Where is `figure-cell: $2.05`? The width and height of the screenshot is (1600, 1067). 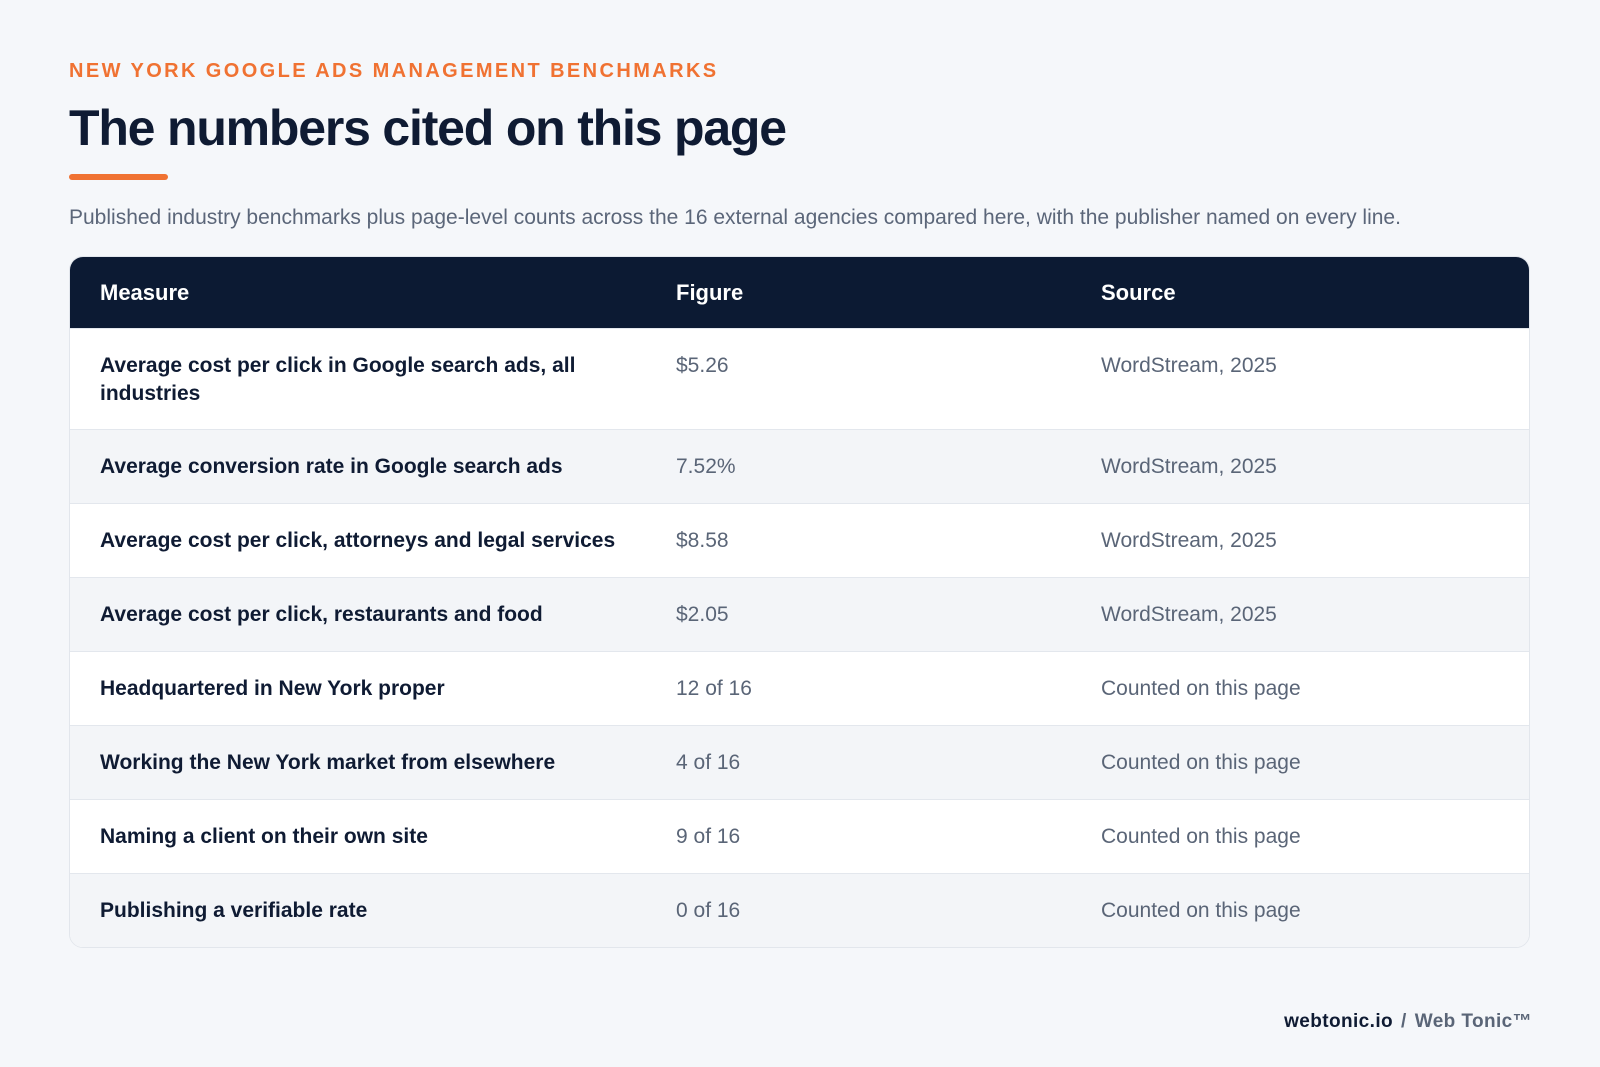
figure-cell: $2.05 is located at coordinates (702, 614).